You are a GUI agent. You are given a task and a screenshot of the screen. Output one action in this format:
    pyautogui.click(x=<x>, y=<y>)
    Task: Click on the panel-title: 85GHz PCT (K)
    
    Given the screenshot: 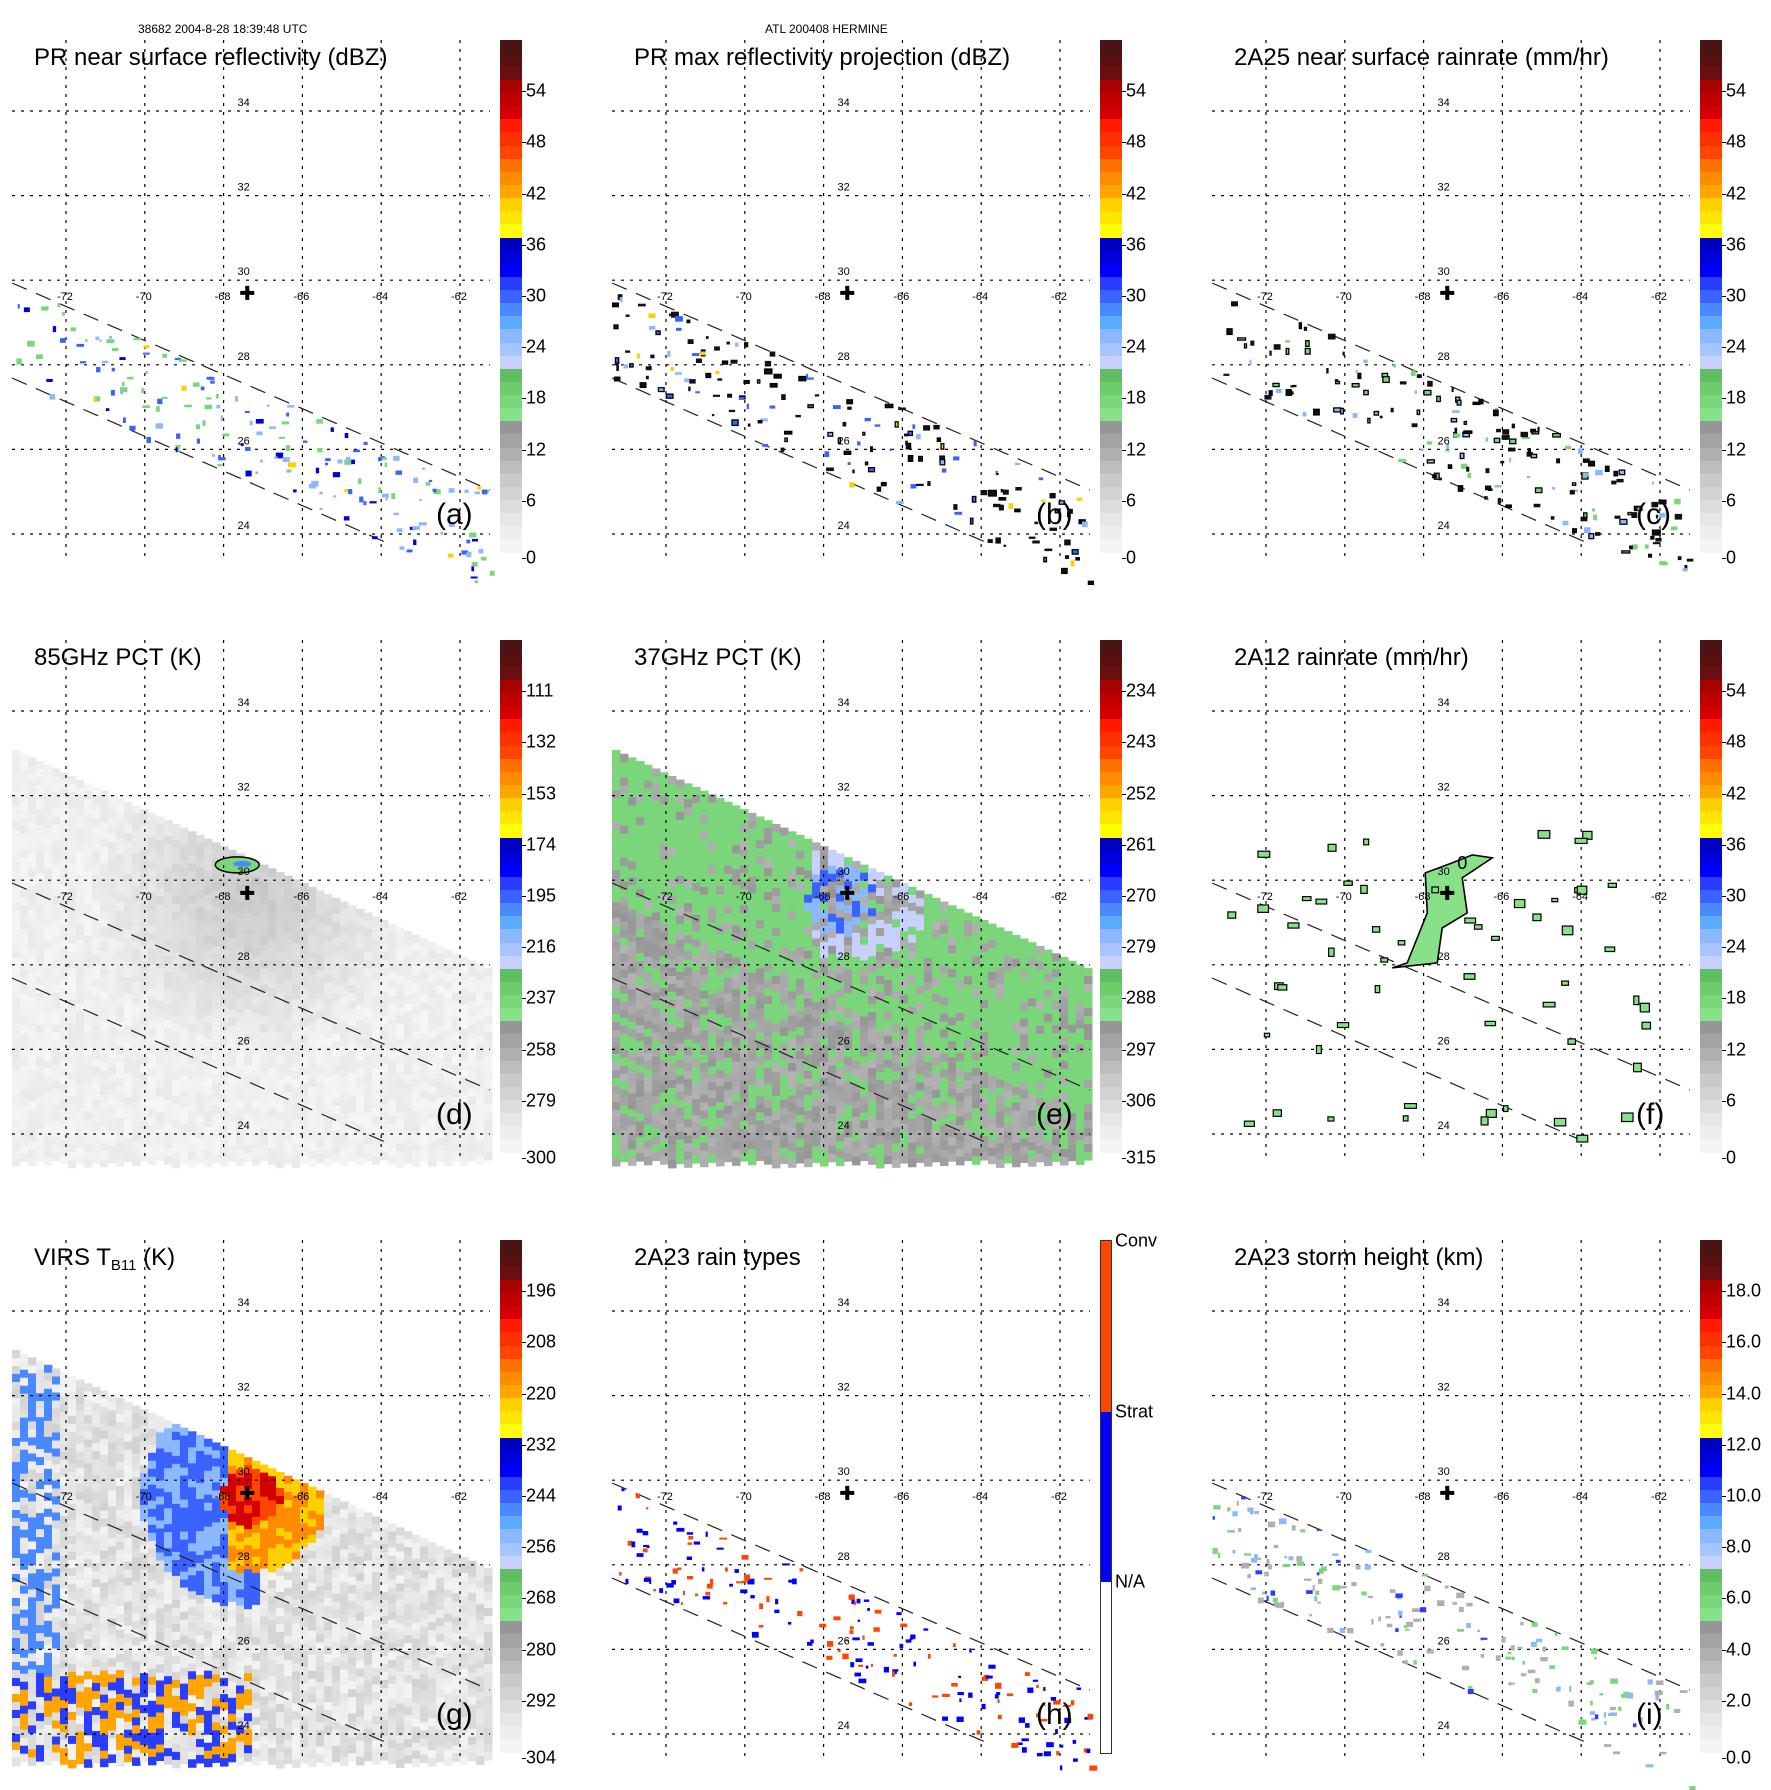 What is the action you would take?
    pyautogui.click(x=118, y=658)
    